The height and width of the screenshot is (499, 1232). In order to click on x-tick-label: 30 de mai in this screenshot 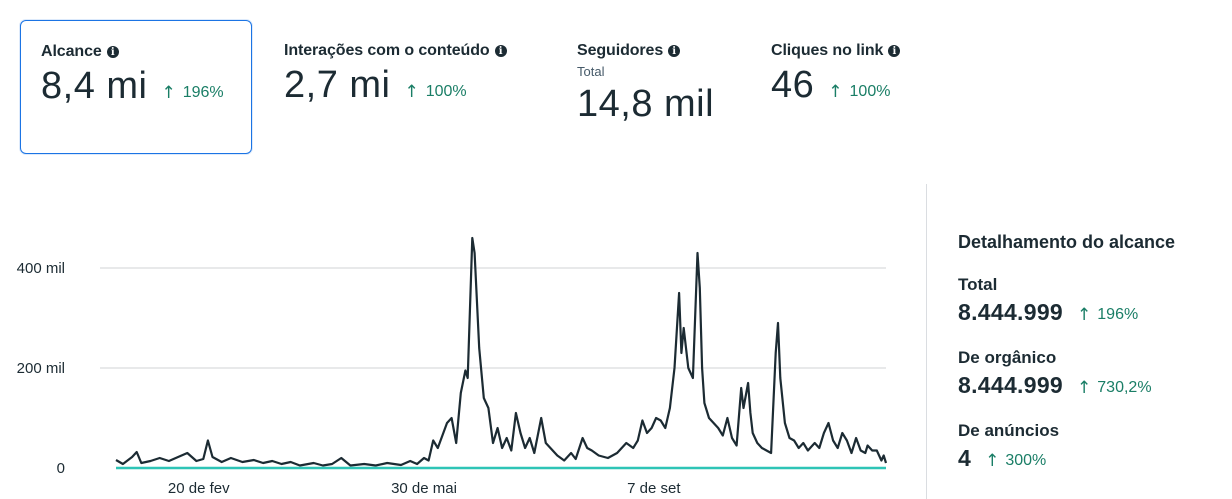, I will do `click(424, 488)`.